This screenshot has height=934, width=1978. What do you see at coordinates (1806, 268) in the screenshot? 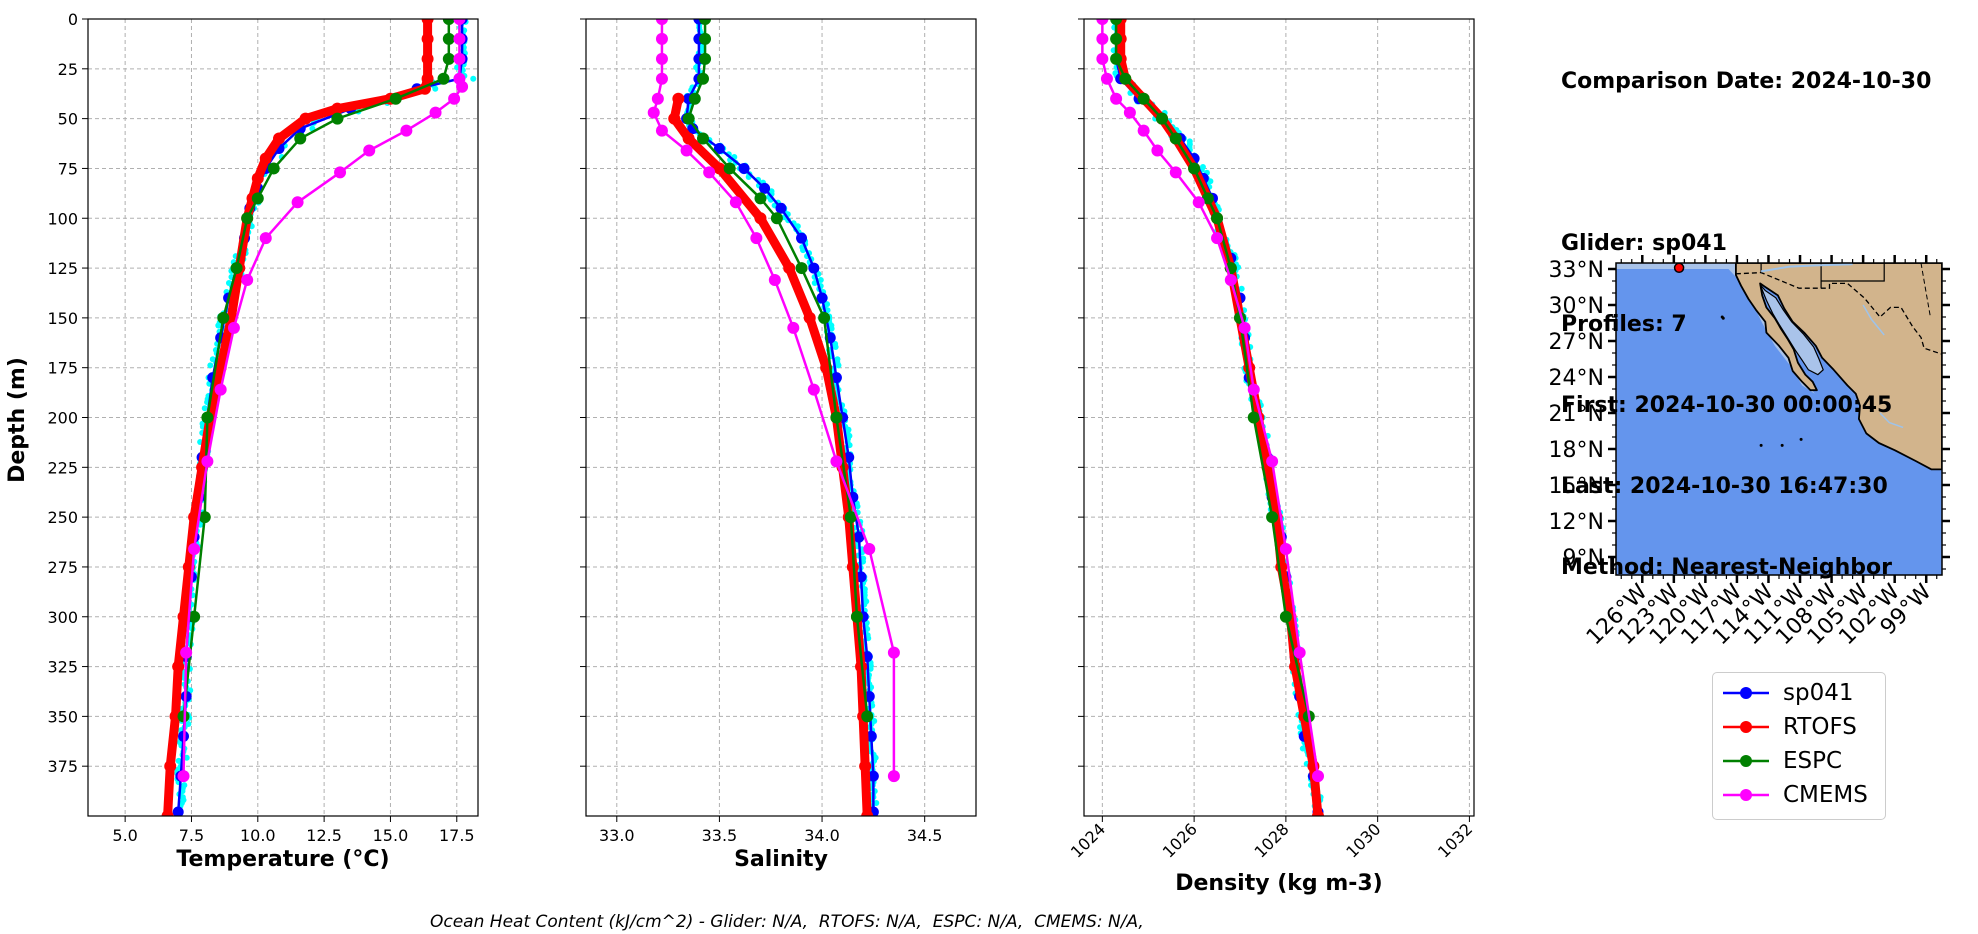
I see `river` at bounding box center [1806, 268].